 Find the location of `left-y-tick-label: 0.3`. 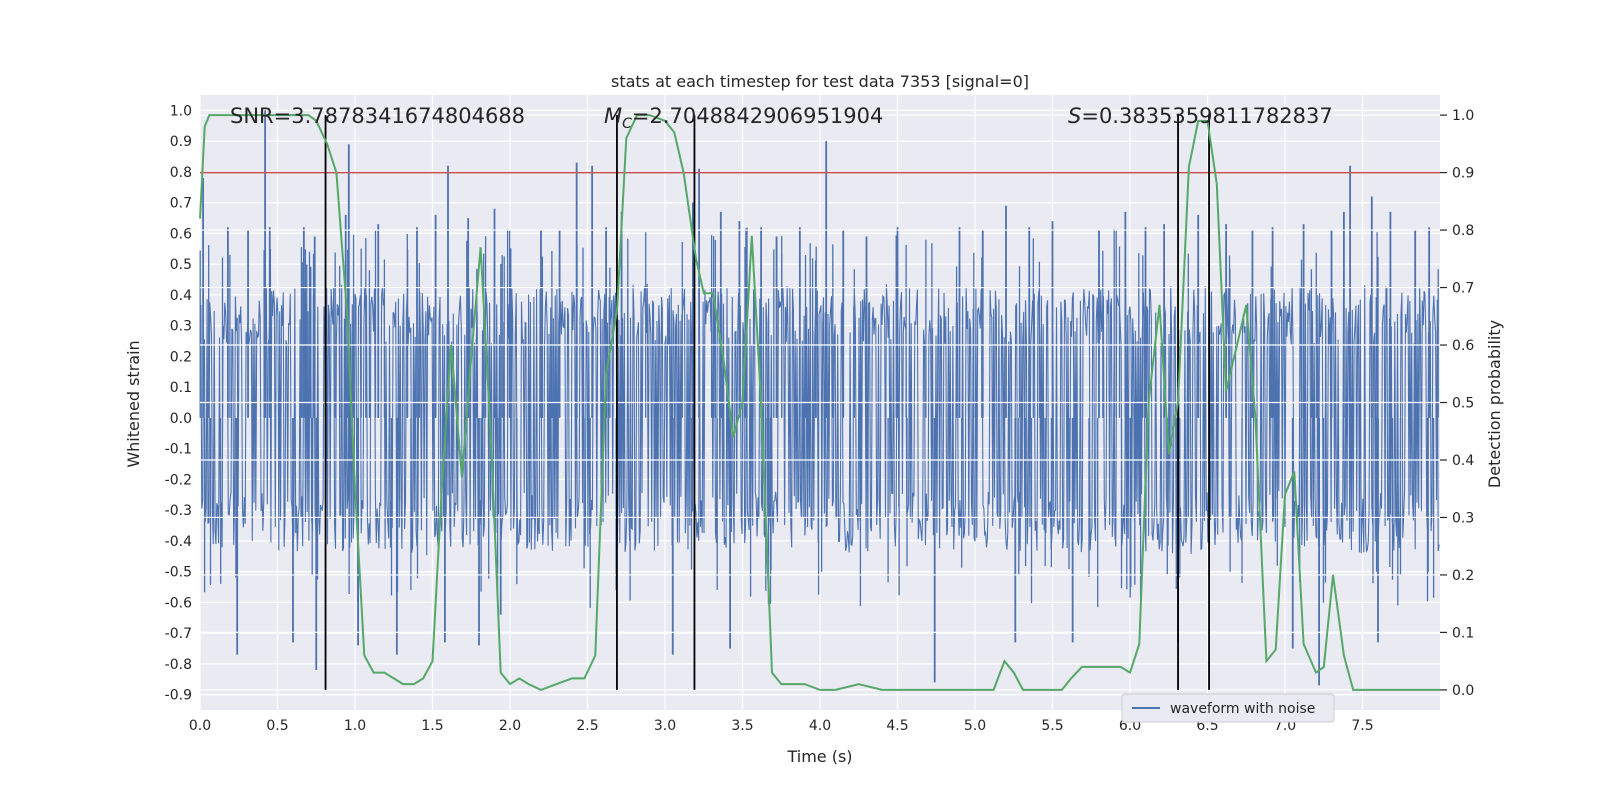

left-y-tick-label: 0.3 is located at coordinates (181, 327).